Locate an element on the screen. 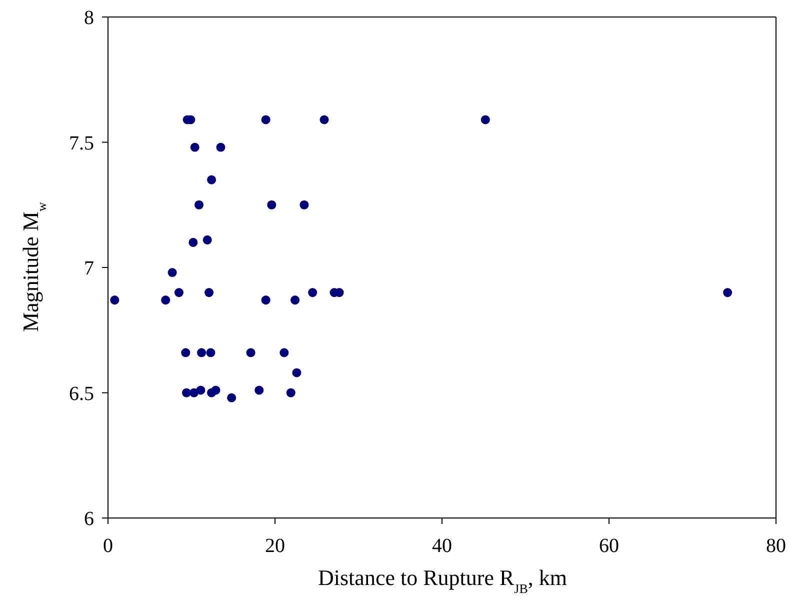 The width and height of the screenshot is (801, 602). y-tick-label: 6.5 is located at coordinates (81, 393).